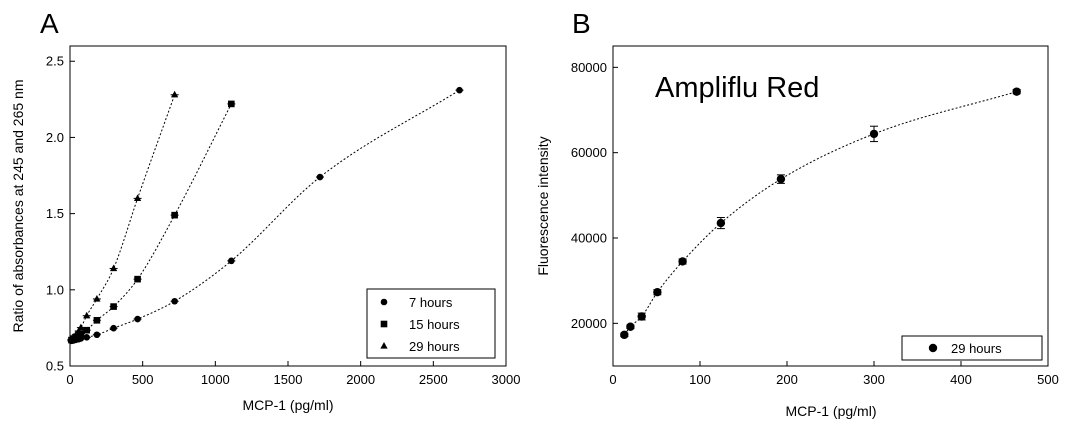  I want to click on panel-a-legend-box, so click(431, 323).